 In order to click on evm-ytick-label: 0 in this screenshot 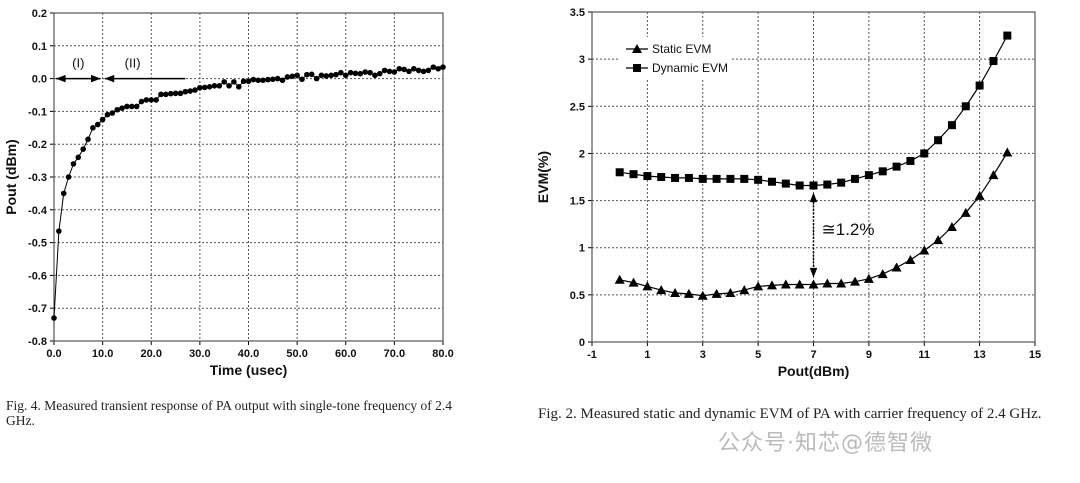, I will do `click(582, 343)`.